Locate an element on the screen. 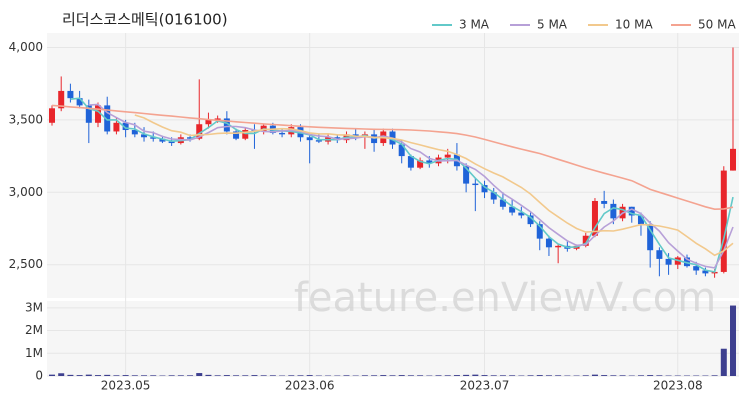 Image resolution: width=750 pixels, height=404 pixels. legend-label: 5 MA is located at coordinates (552, 25).